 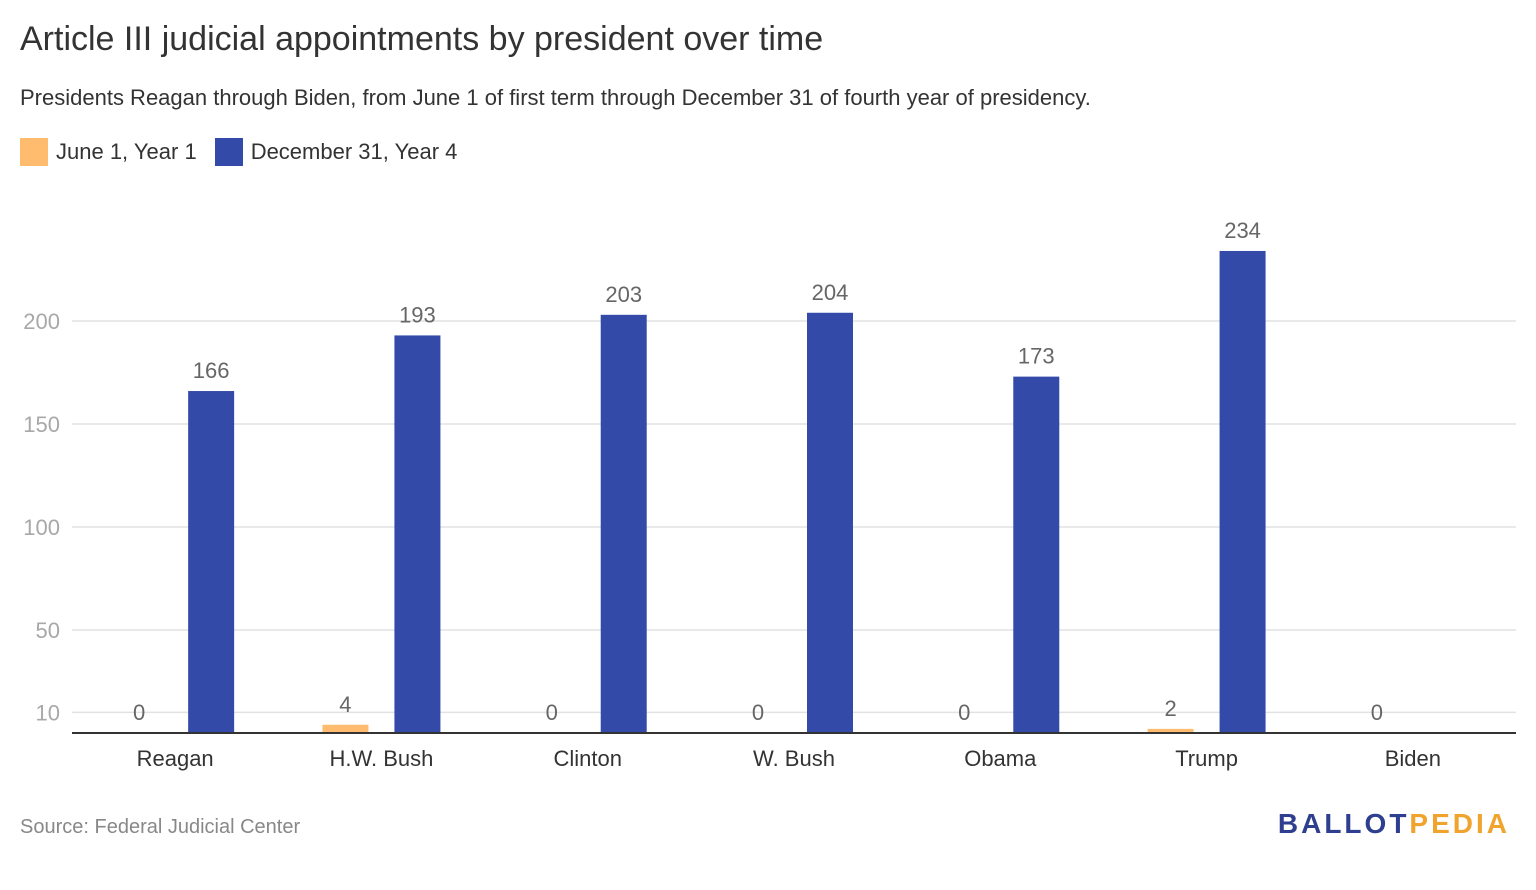 What do you see at coordinates (175, 758) in the screenshot?
I see `x-tick-label: Reagan` at bounding box center [175, 758].